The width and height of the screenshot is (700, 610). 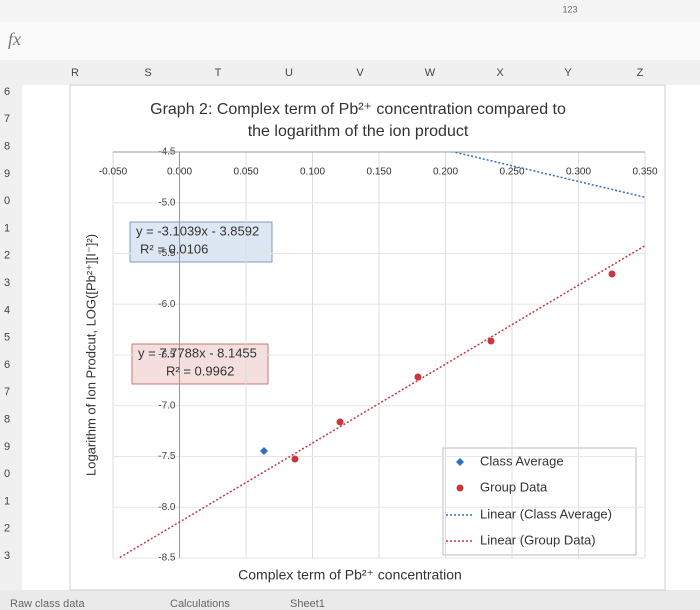 I want to click on sheet-tab: Calculations, so click(x=200, y=604).